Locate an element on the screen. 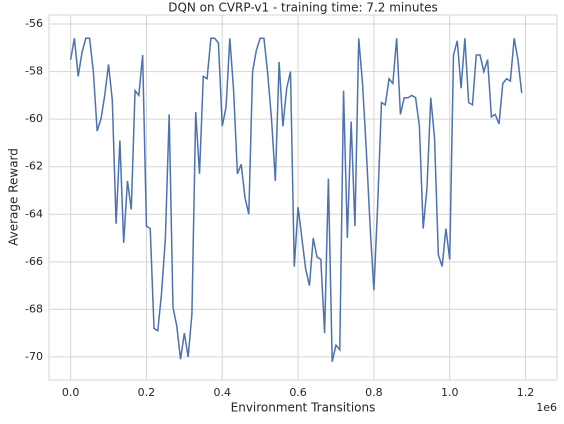  y-tick-label: -68 is located at coordinates (34, 308).